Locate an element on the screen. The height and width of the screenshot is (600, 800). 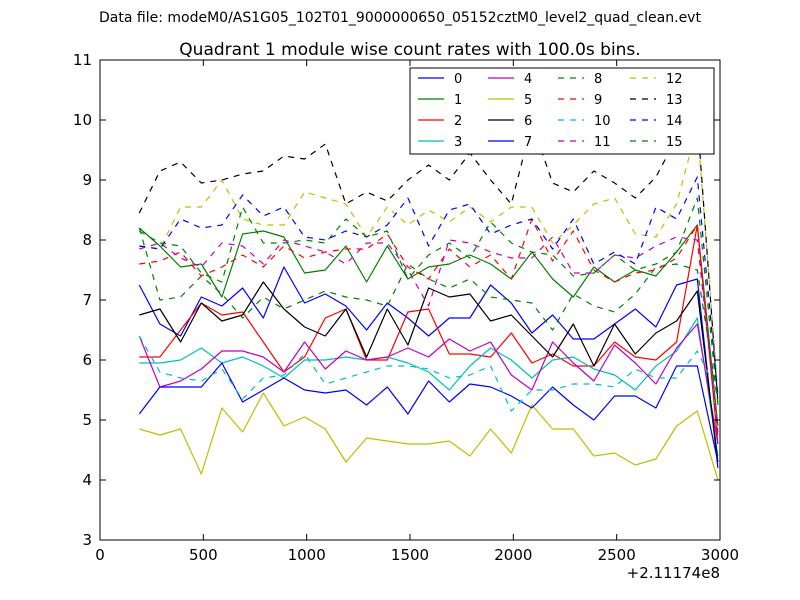
legend-label-14: 14 is located at coordinates (674, 121).